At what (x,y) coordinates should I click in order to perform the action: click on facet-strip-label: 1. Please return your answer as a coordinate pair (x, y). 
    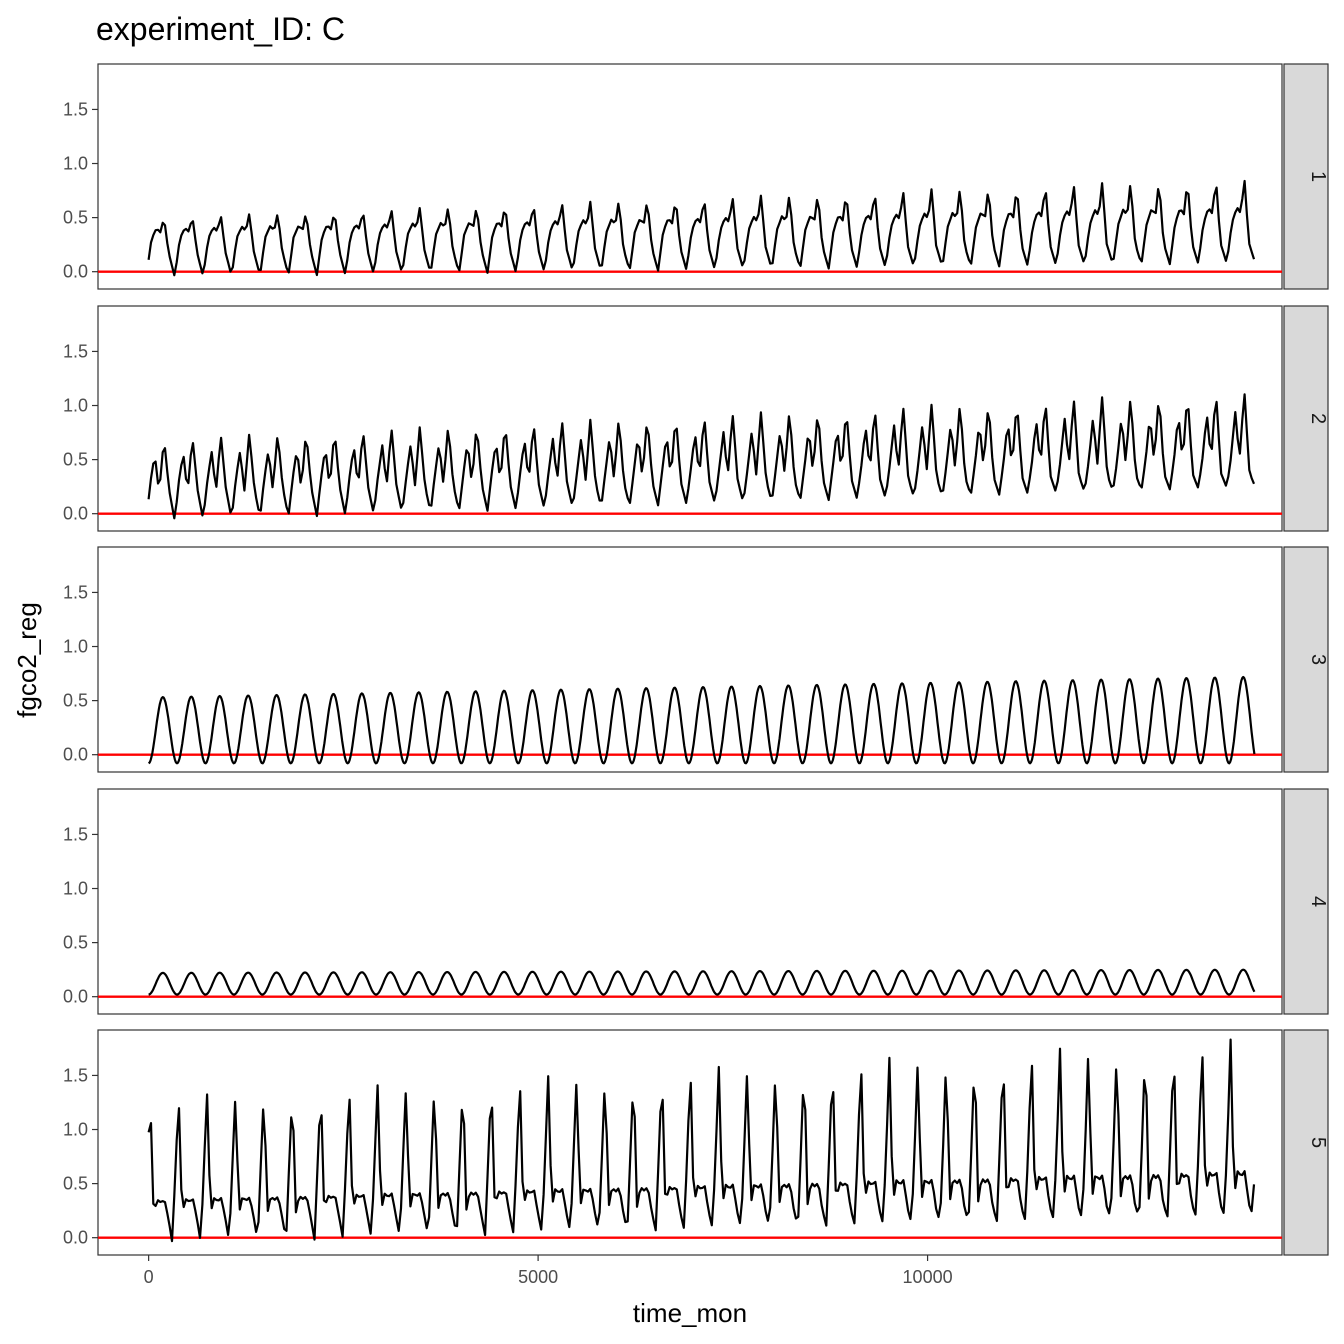
    Looking at the image, I should click on (1318, 176).